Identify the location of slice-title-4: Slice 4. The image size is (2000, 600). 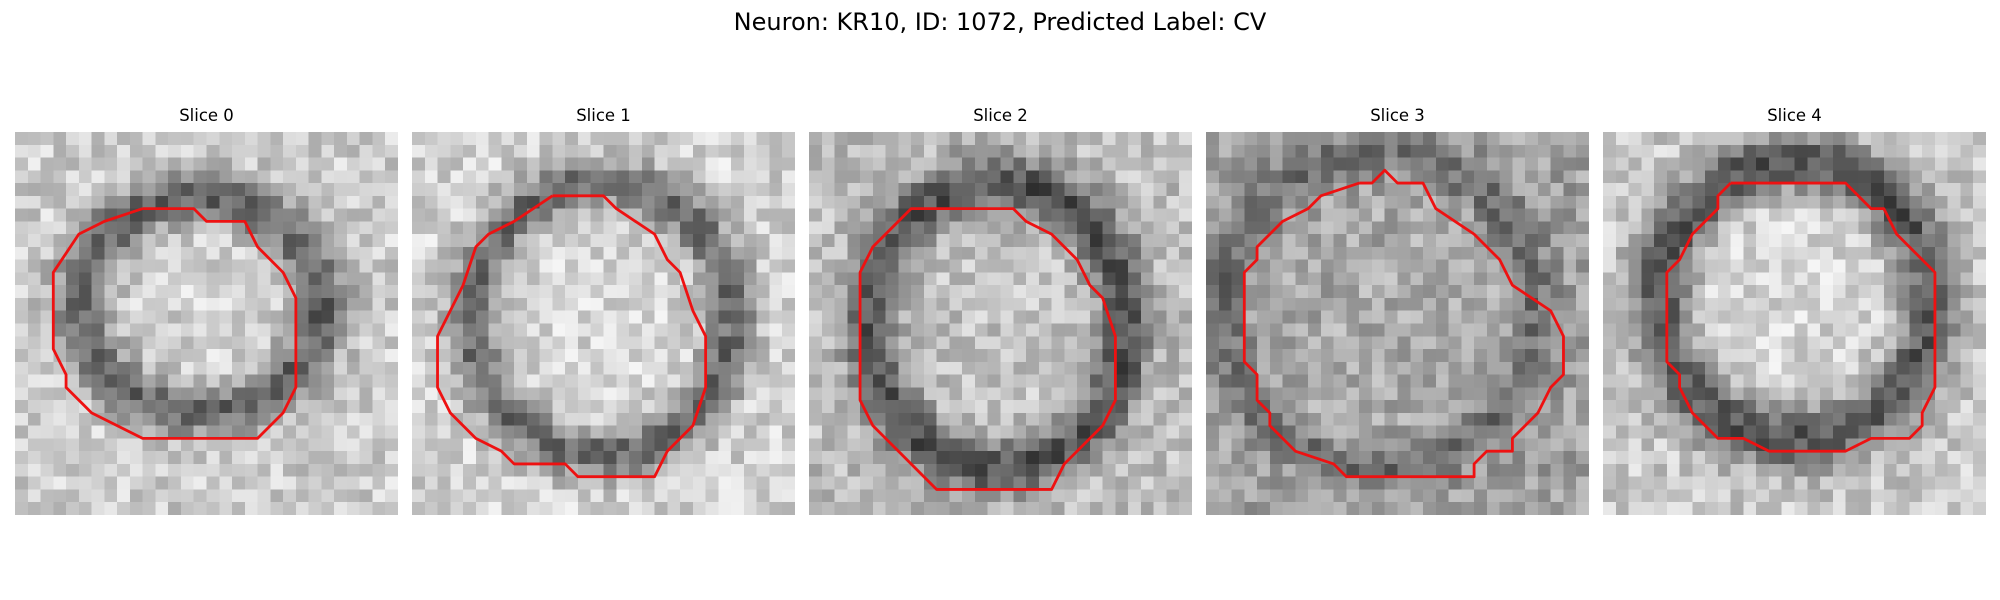
(1794, 115).